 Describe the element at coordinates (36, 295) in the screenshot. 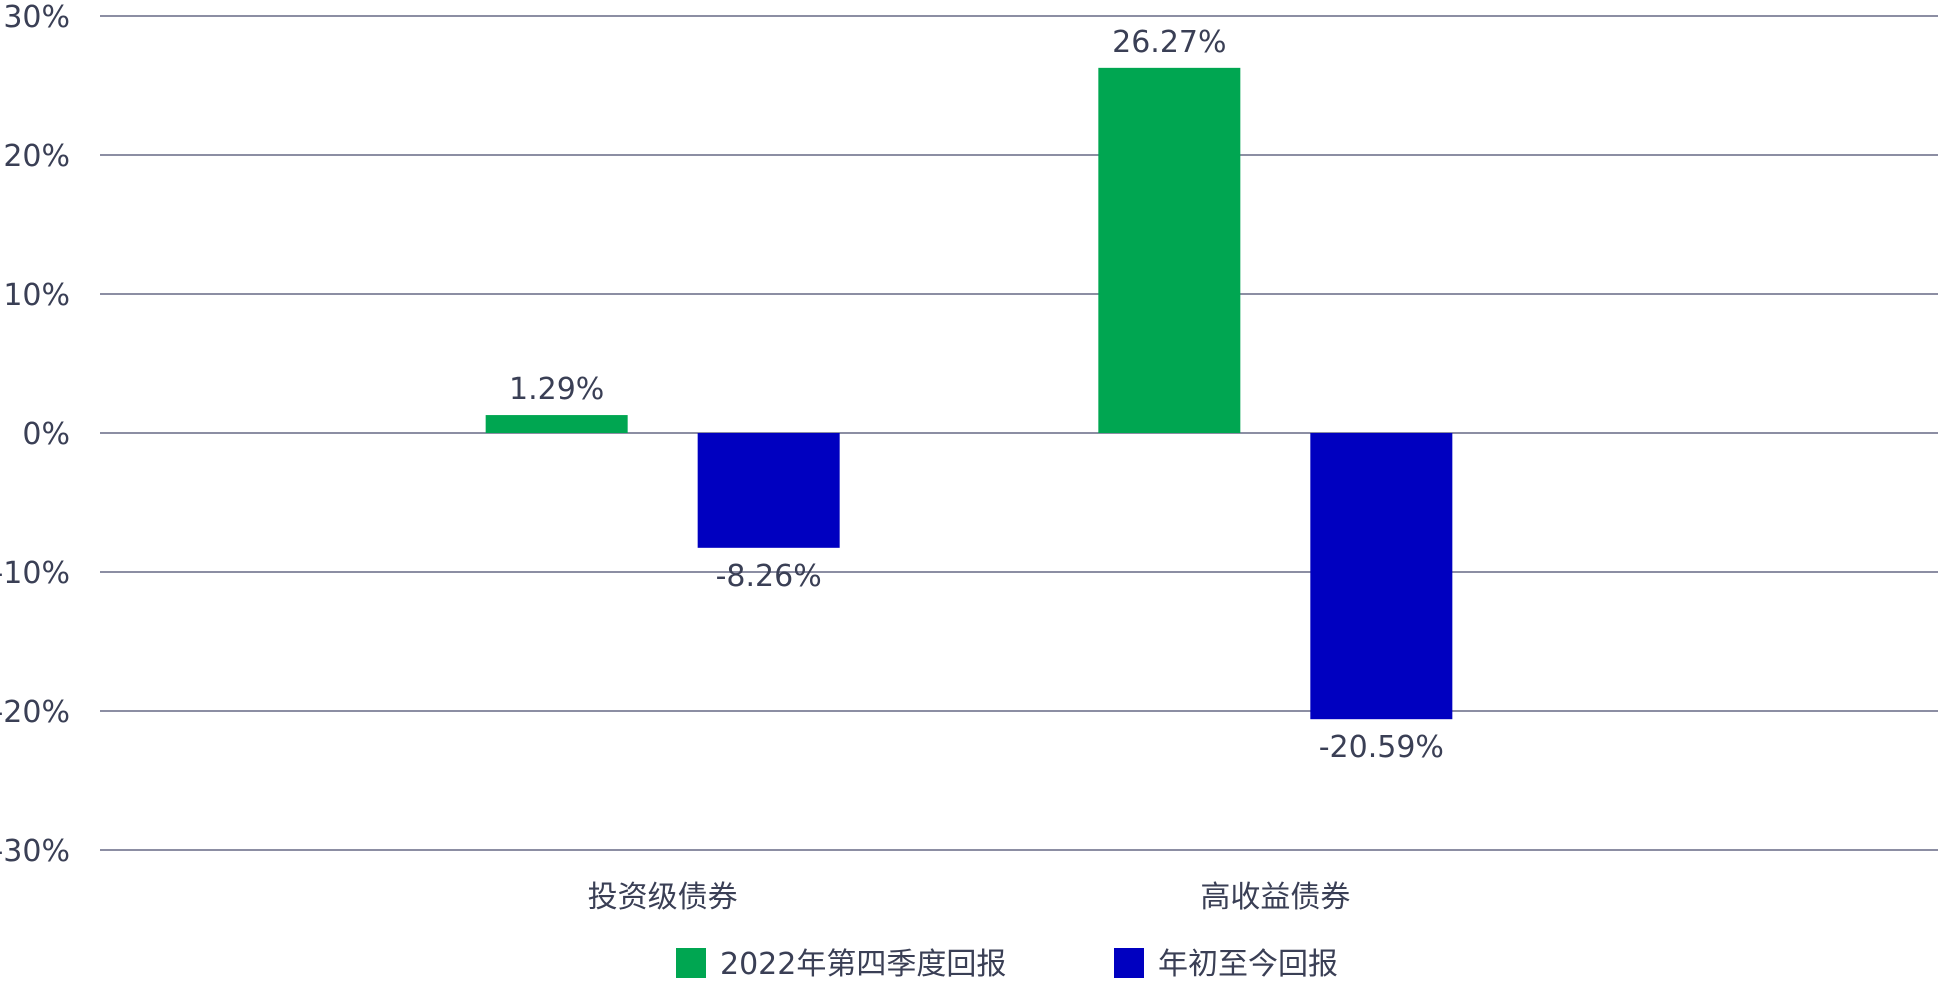

I see `y-tick-label: 10%` at that location.